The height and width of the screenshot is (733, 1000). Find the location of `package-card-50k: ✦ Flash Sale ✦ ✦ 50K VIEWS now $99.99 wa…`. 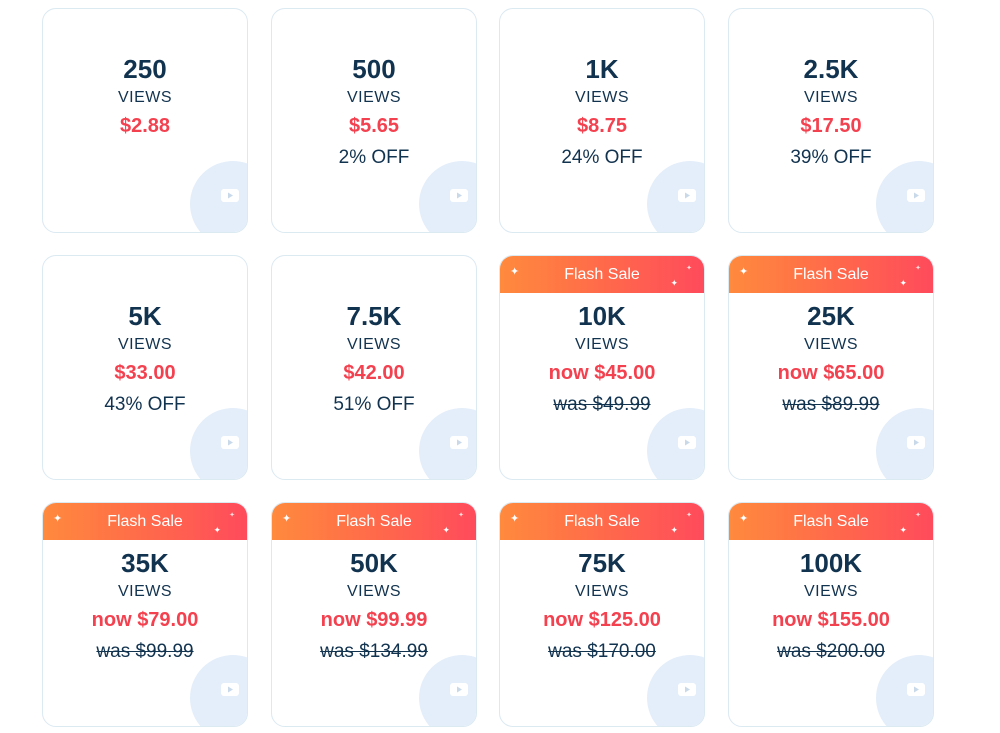

package-card-50k: ✦ Flash Sale ✦ ✦ 50K VIEWS now $99.99 wa… is located at coordinates (374, 614).